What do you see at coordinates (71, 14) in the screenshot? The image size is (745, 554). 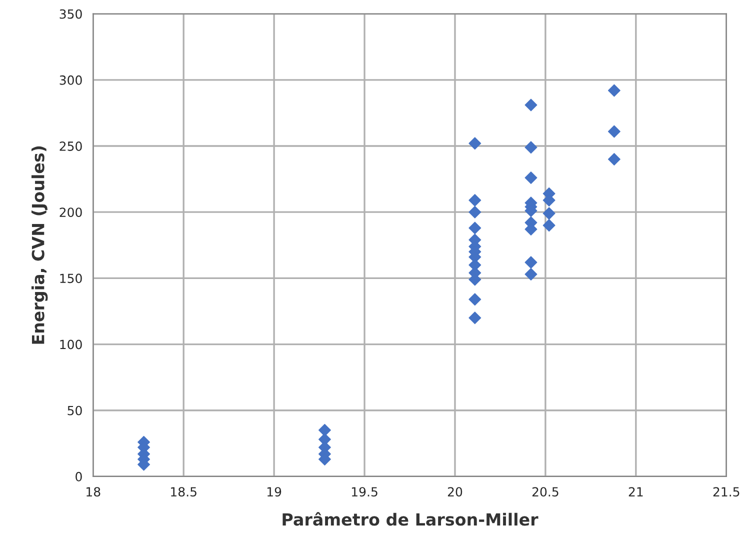 I see `y-tick-label: 350` at bounding box center [71, 14].